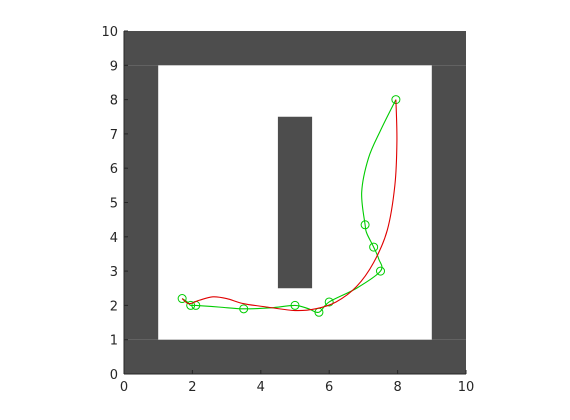 The image size is (570, 420). What do you see at coordinates (114, 66) in the screenshot?
I see `y-tick-label-9: 9` at bounding box center [114, 66].